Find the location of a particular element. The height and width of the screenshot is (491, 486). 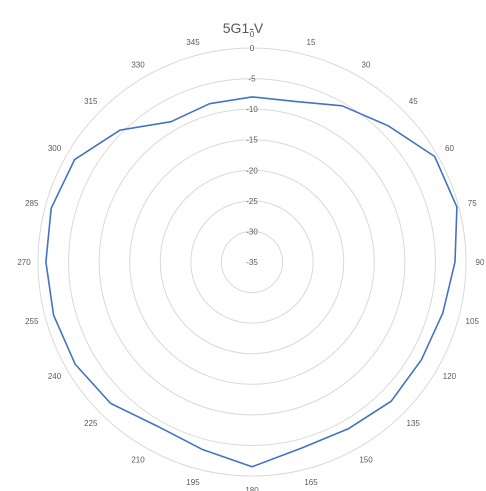

angle-tick-label: 330 is located at coordinates (138, 65).